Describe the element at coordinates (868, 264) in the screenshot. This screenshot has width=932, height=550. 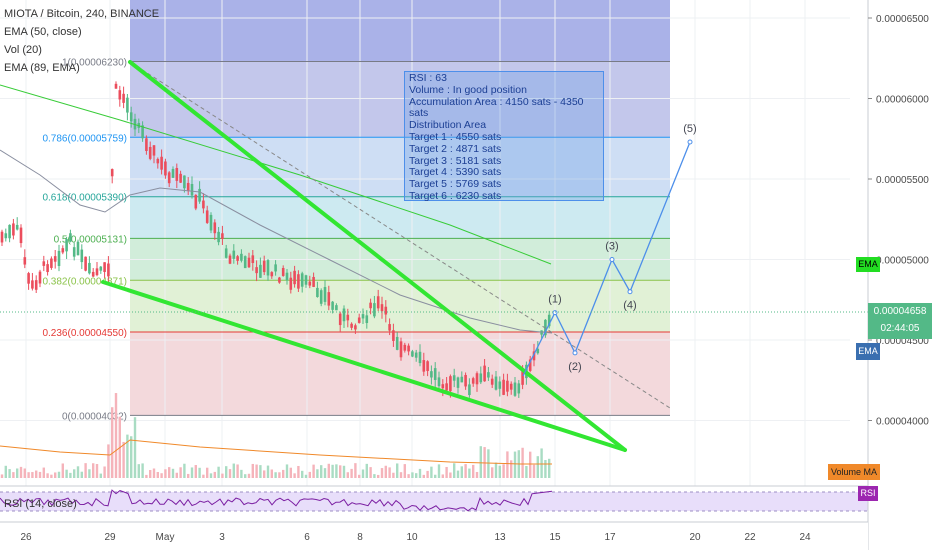
I see `ema-badge-top: EMA` at that location.